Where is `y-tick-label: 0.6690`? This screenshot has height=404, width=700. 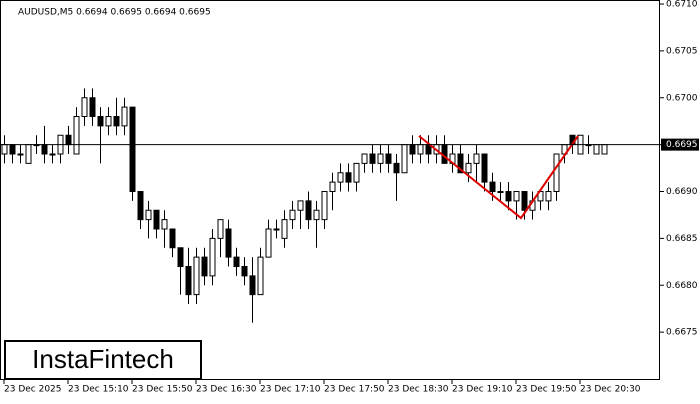 y-tick-label: 0.6690 is located at coordinates (682, 192).